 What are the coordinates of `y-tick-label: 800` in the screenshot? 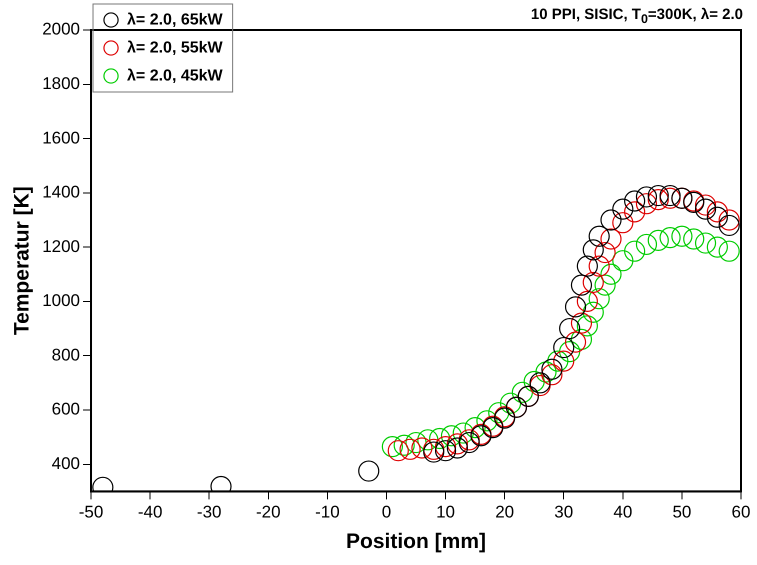 It's located at (66, 354).